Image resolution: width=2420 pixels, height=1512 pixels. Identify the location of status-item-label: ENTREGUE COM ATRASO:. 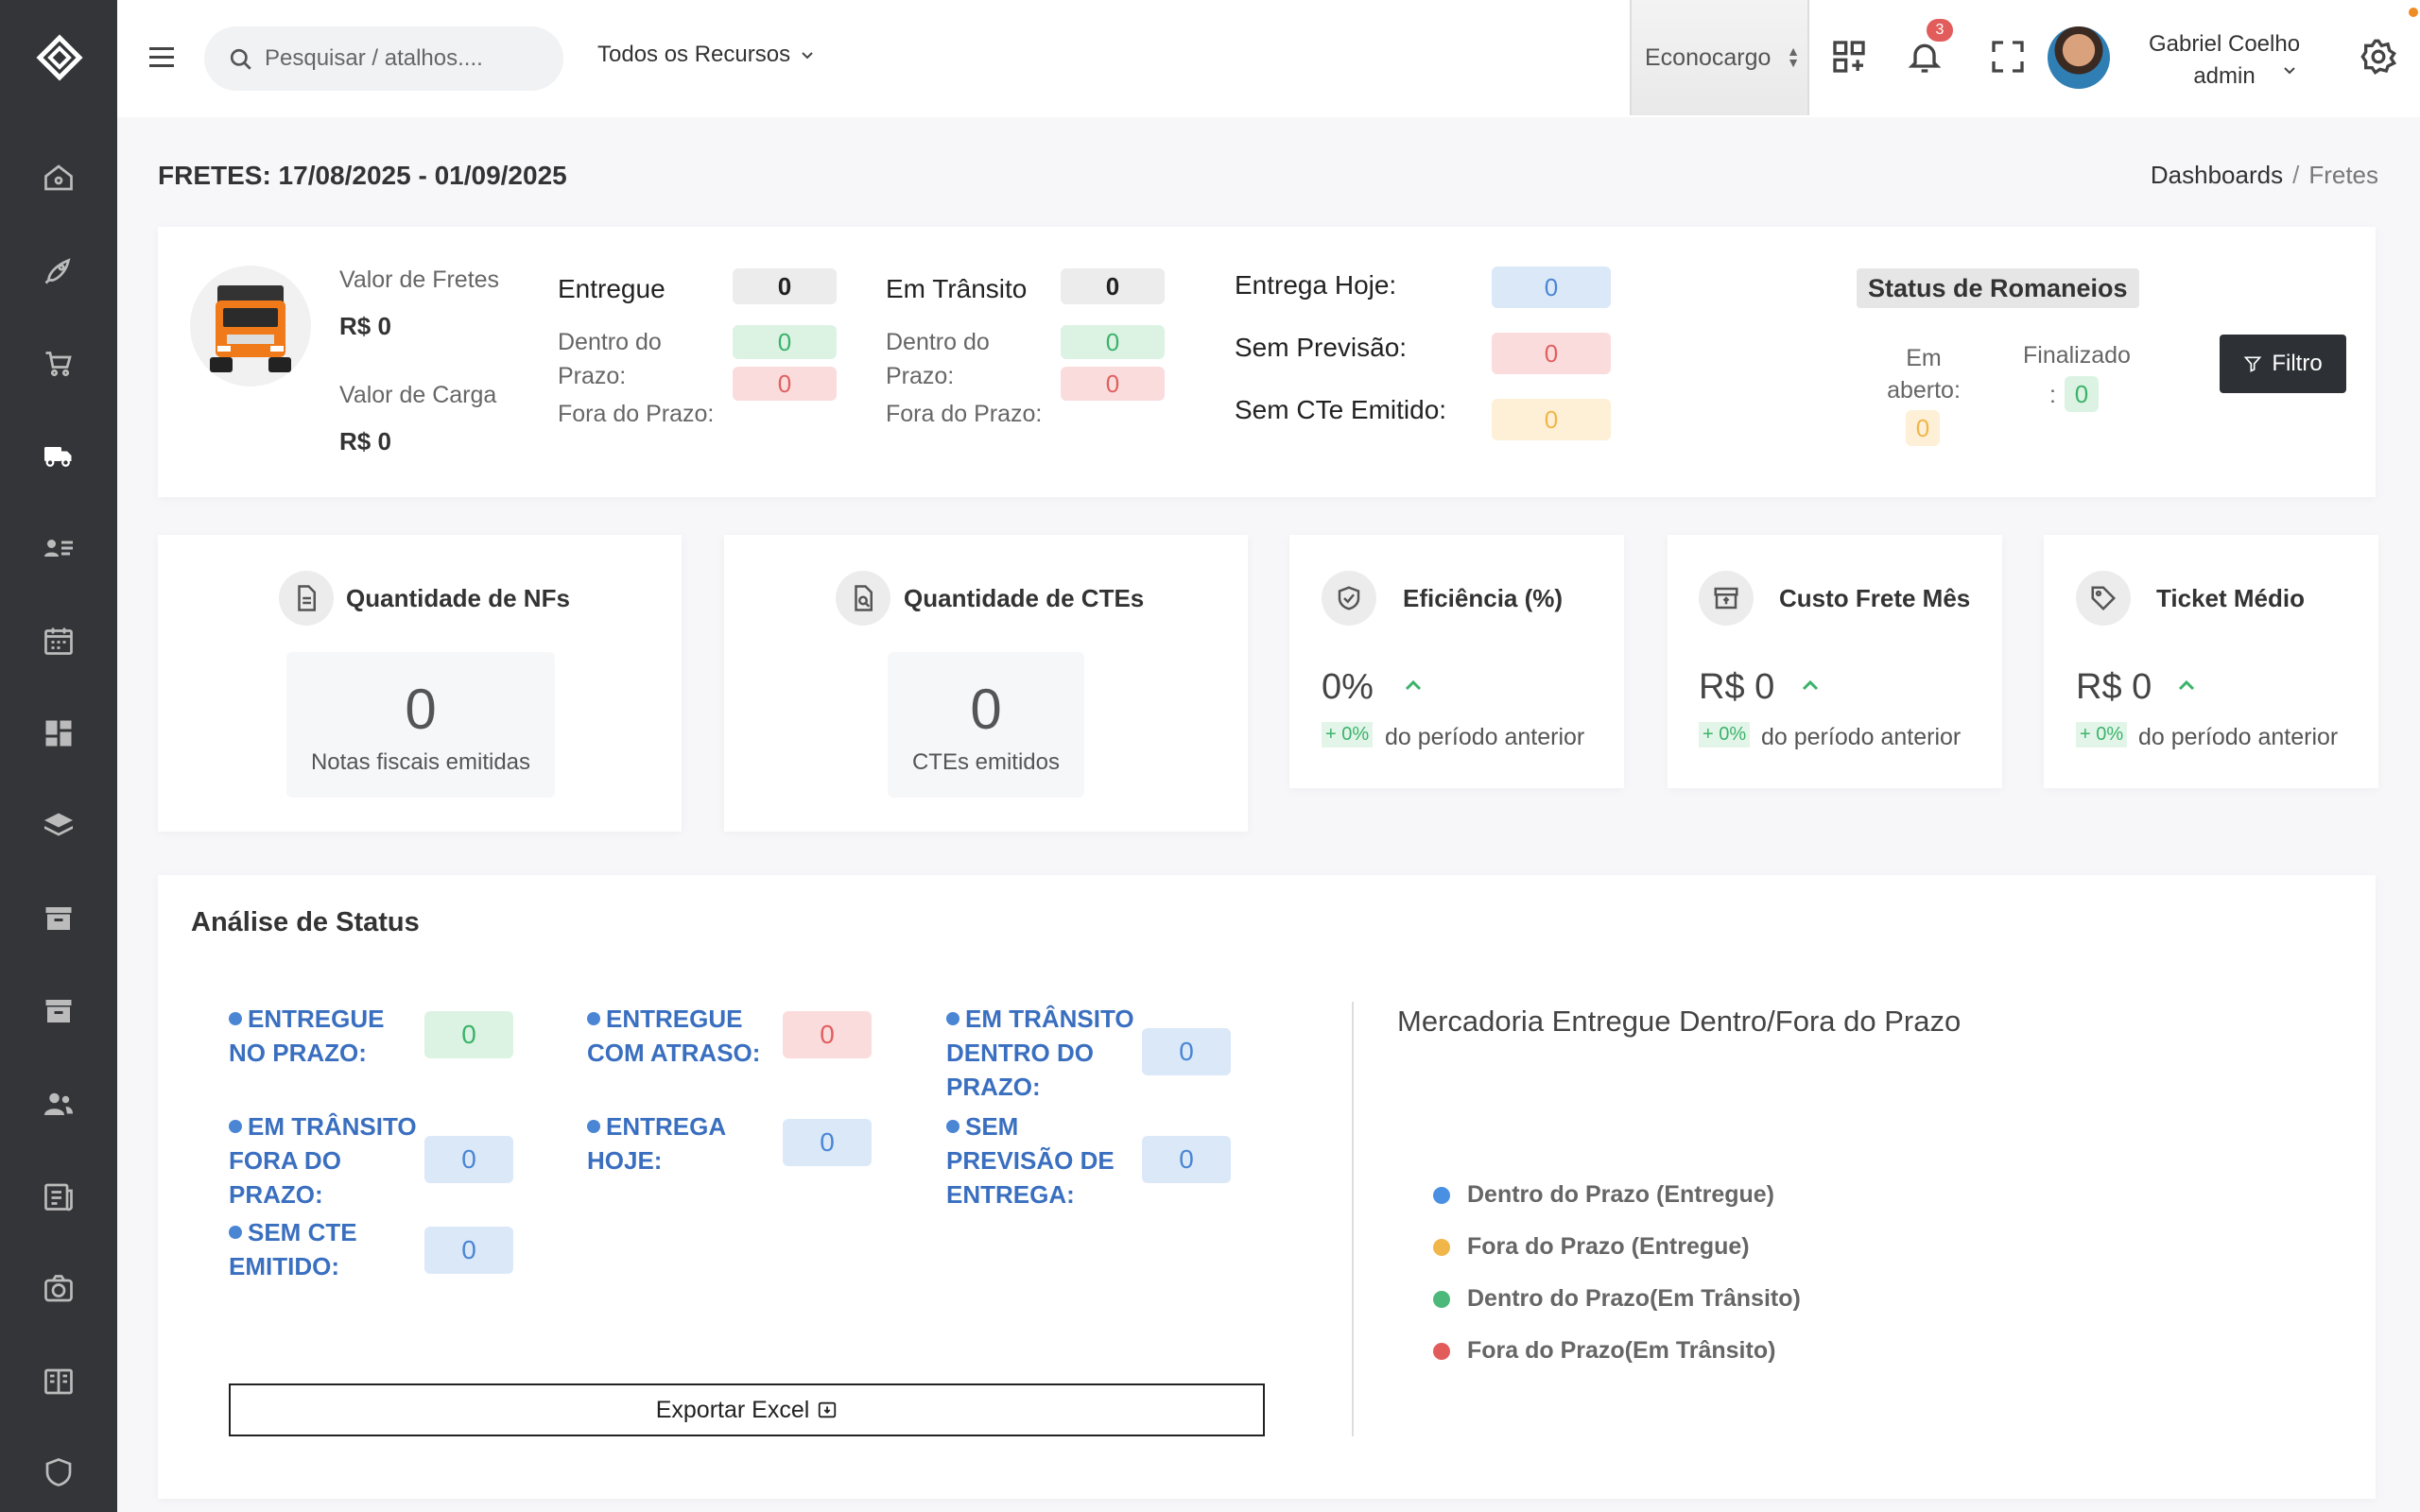
(674, 1036).